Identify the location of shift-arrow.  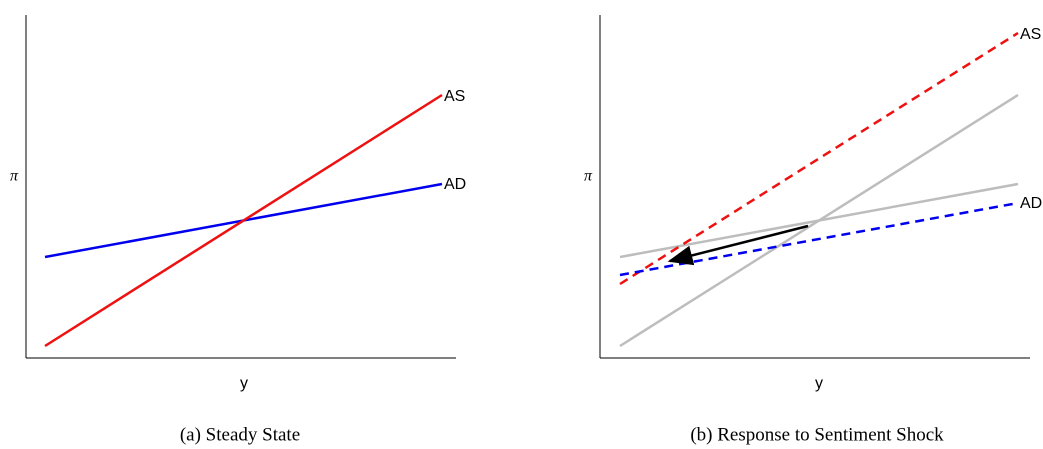
(738, 245).